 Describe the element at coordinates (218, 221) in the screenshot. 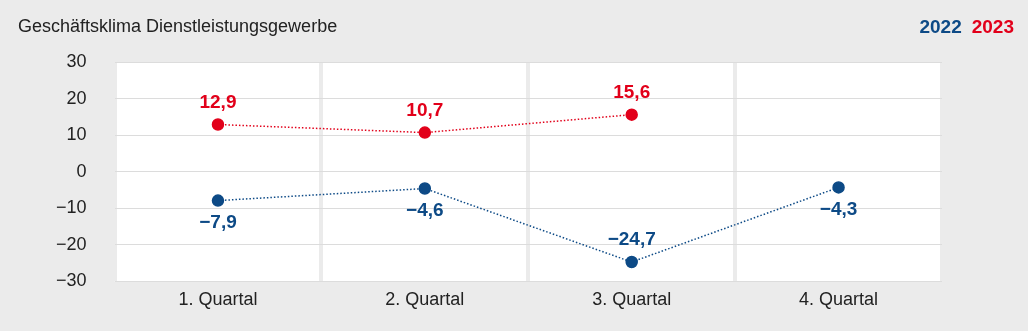

I see `data-label: −7,9` at that location.